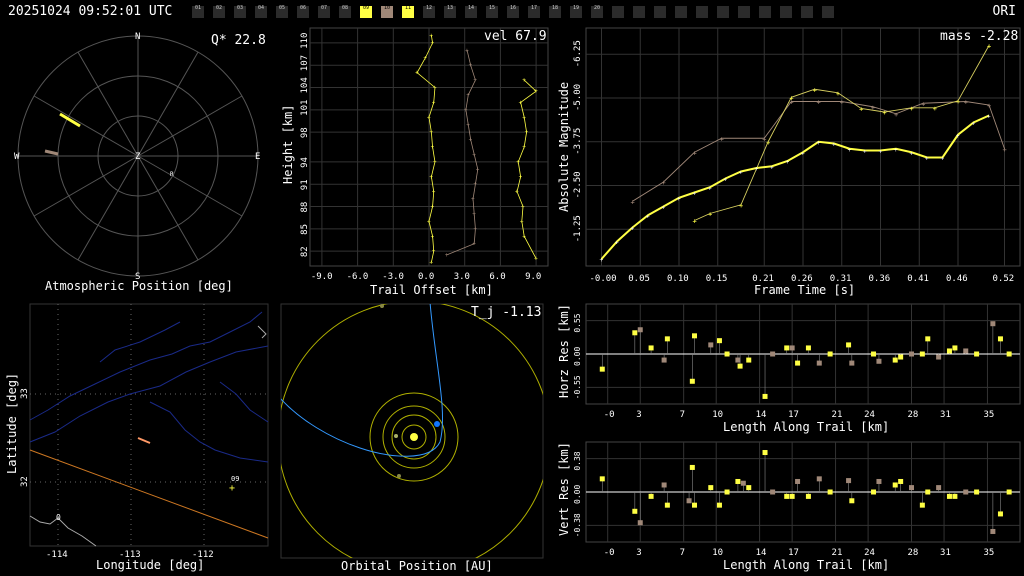 This screenshot has width=1024, height=576. Describe the element at coordinates (426, 277) in the screenshot. I see `height-xtick: 0.0` at that location.